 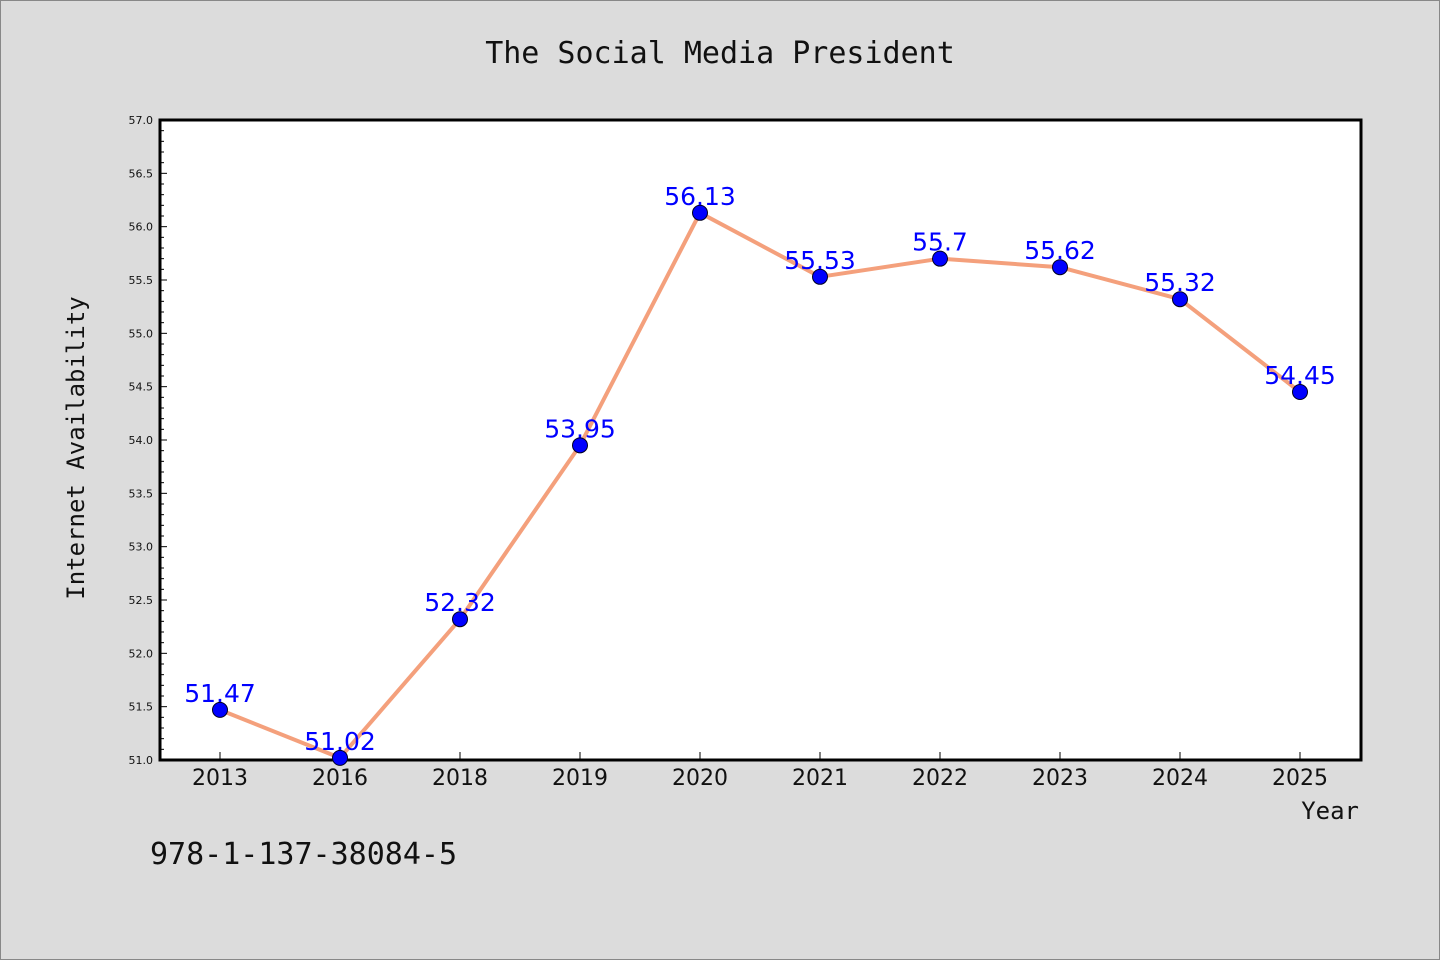 I want to click on data-label: 51.47, so click(x=220, y=693).